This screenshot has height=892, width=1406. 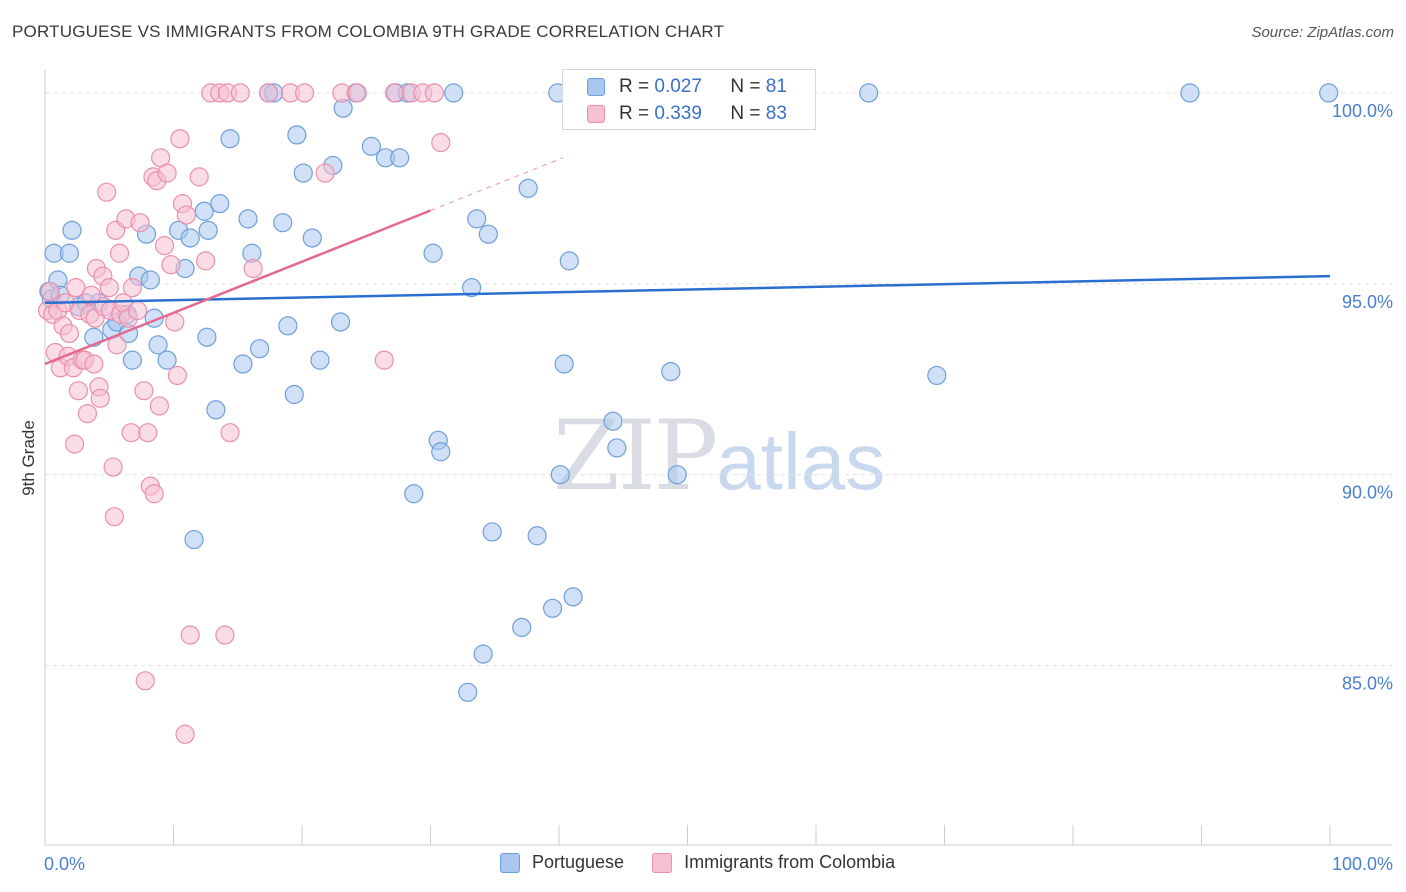 What do you see at coordinates (1362, 111) in the screenshot?
I see `y-tick-label: 100.0%` at bounding box center [1362, 111].